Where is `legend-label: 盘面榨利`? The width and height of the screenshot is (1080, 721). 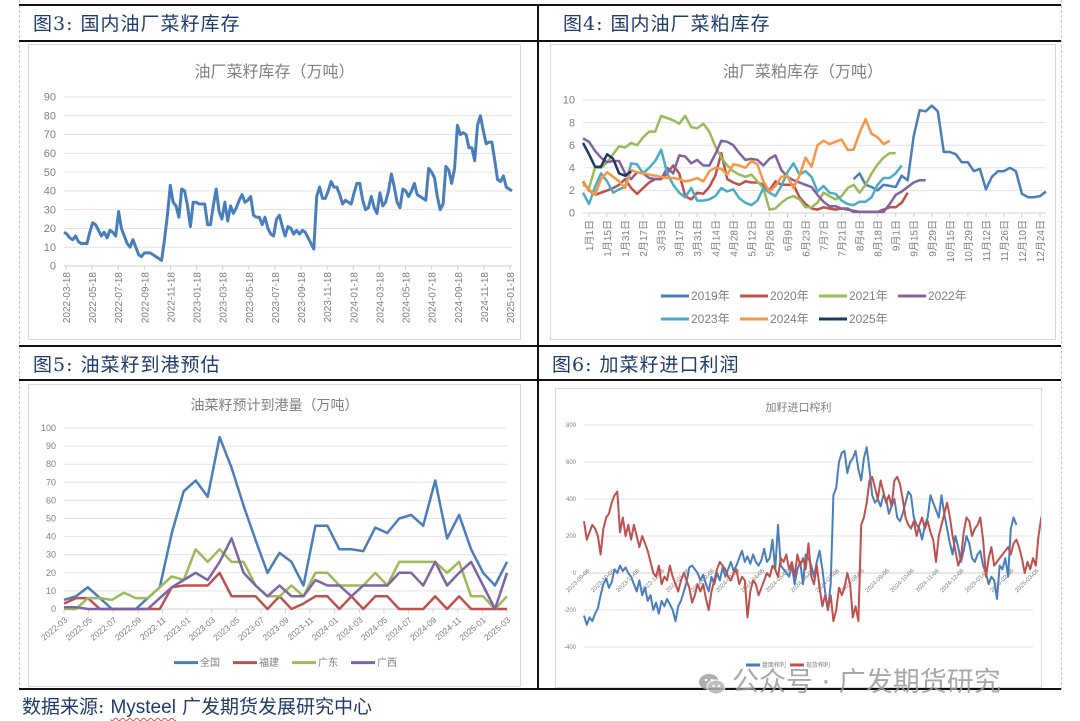
legend-label: 盘面榨利 is located at coordinates (774, 665).